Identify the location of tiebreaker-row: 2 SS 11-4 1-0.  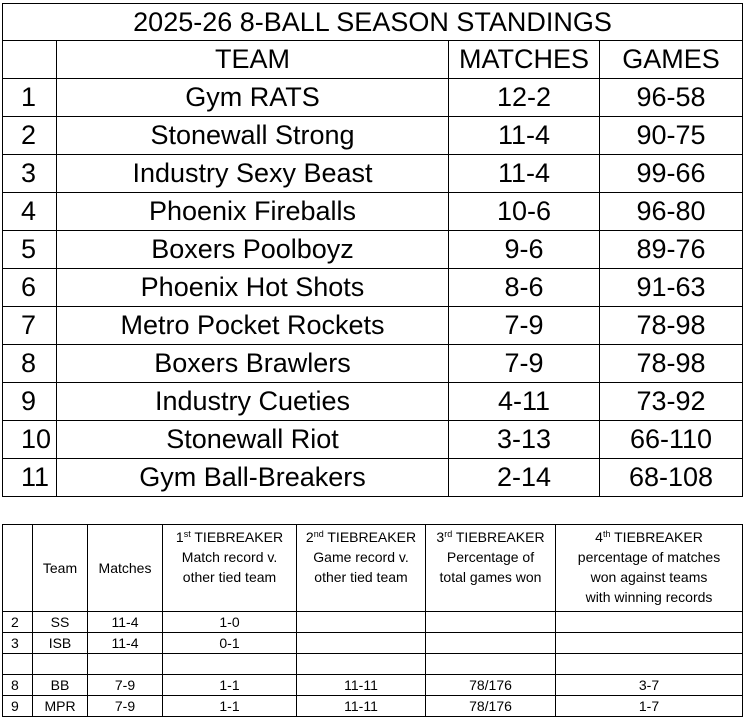
(372, 622).